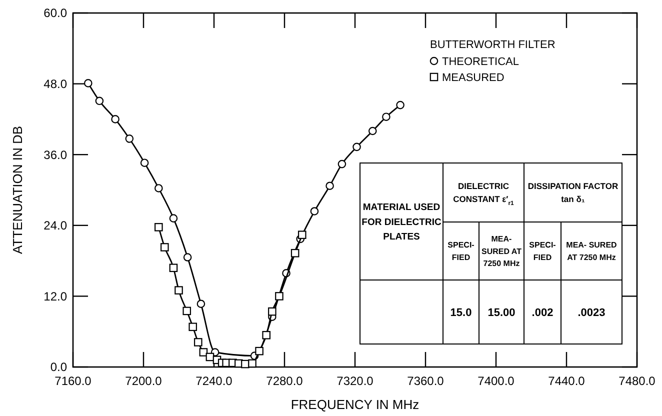  I want to click on legend-title: BUTTERWORTH FILTER, so click(493, 45).